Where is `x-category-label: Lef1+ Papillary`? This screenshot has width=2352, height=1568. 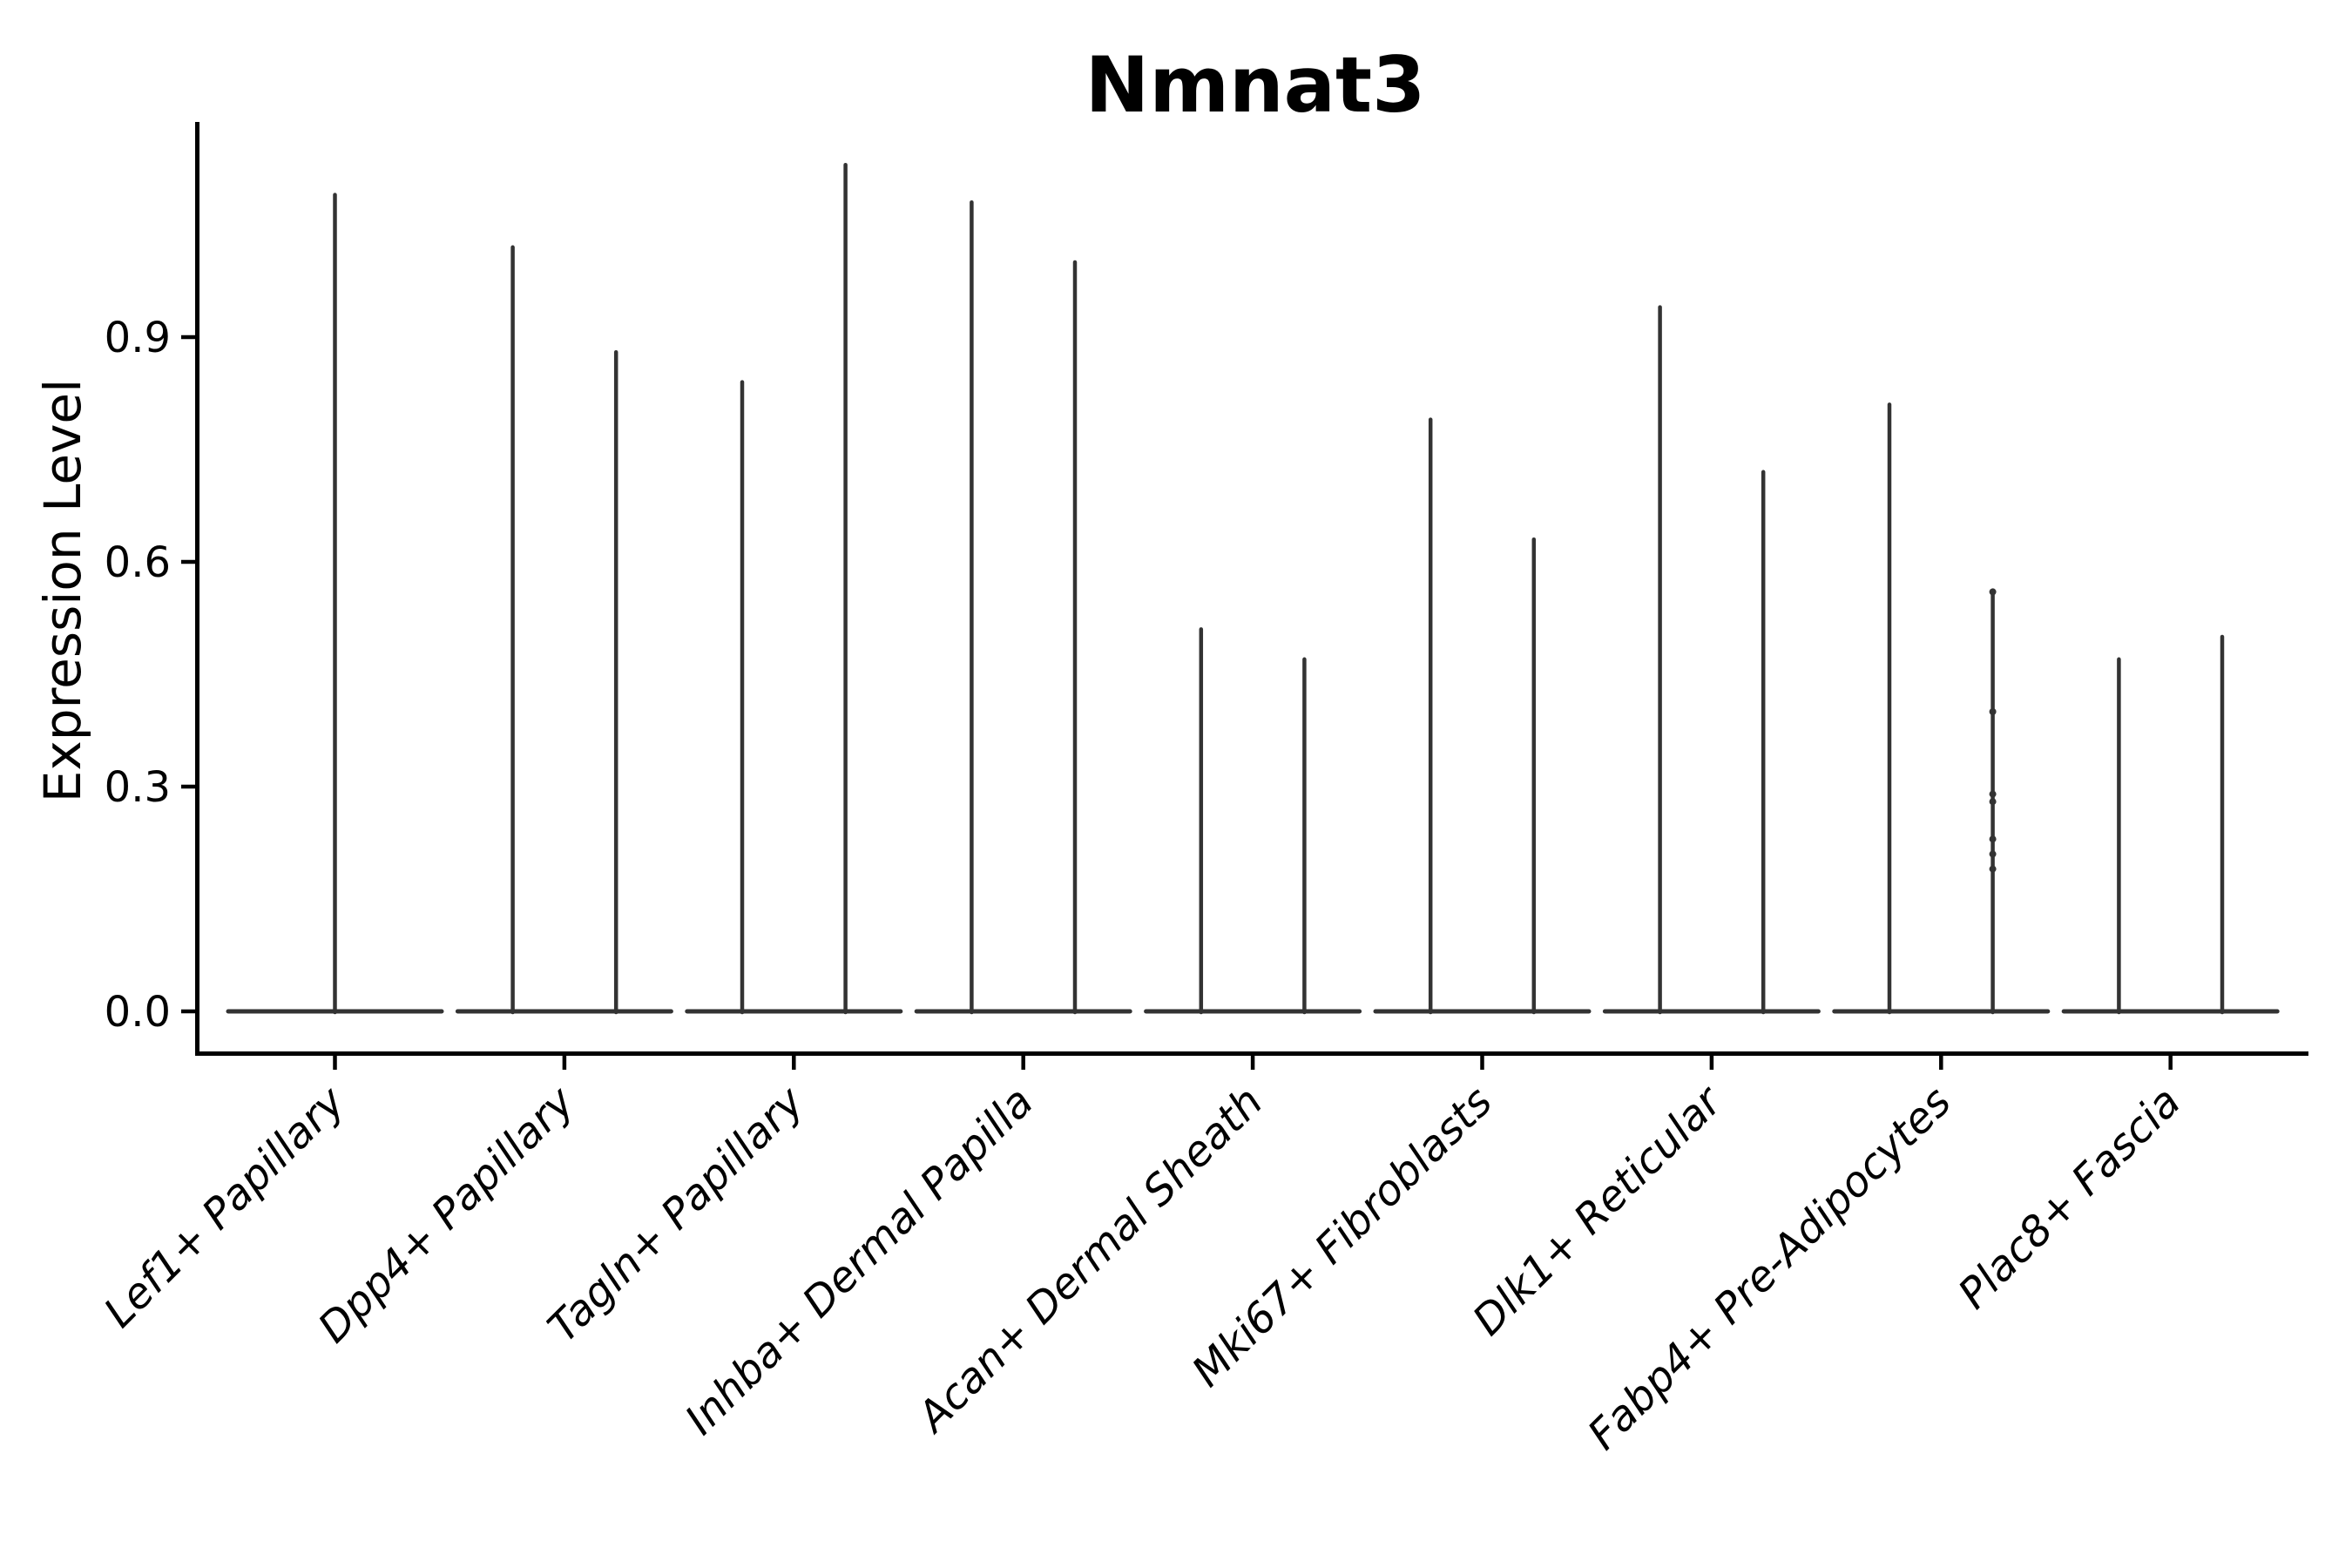 x-category-label: Lef1+ Papillary is located at coordinates (225, 1207).